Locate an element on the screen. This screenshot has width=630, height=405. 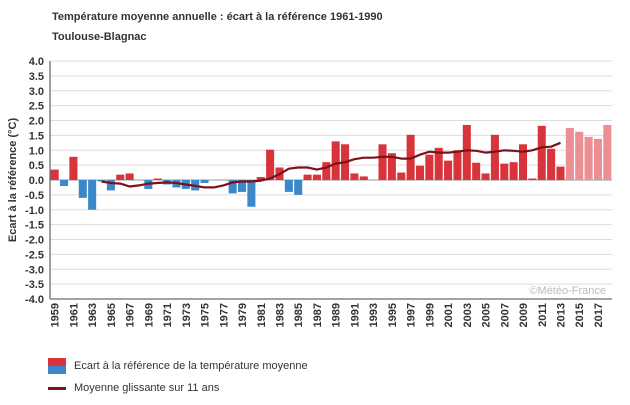
bar-1988 is located at coordinates (326, 171).